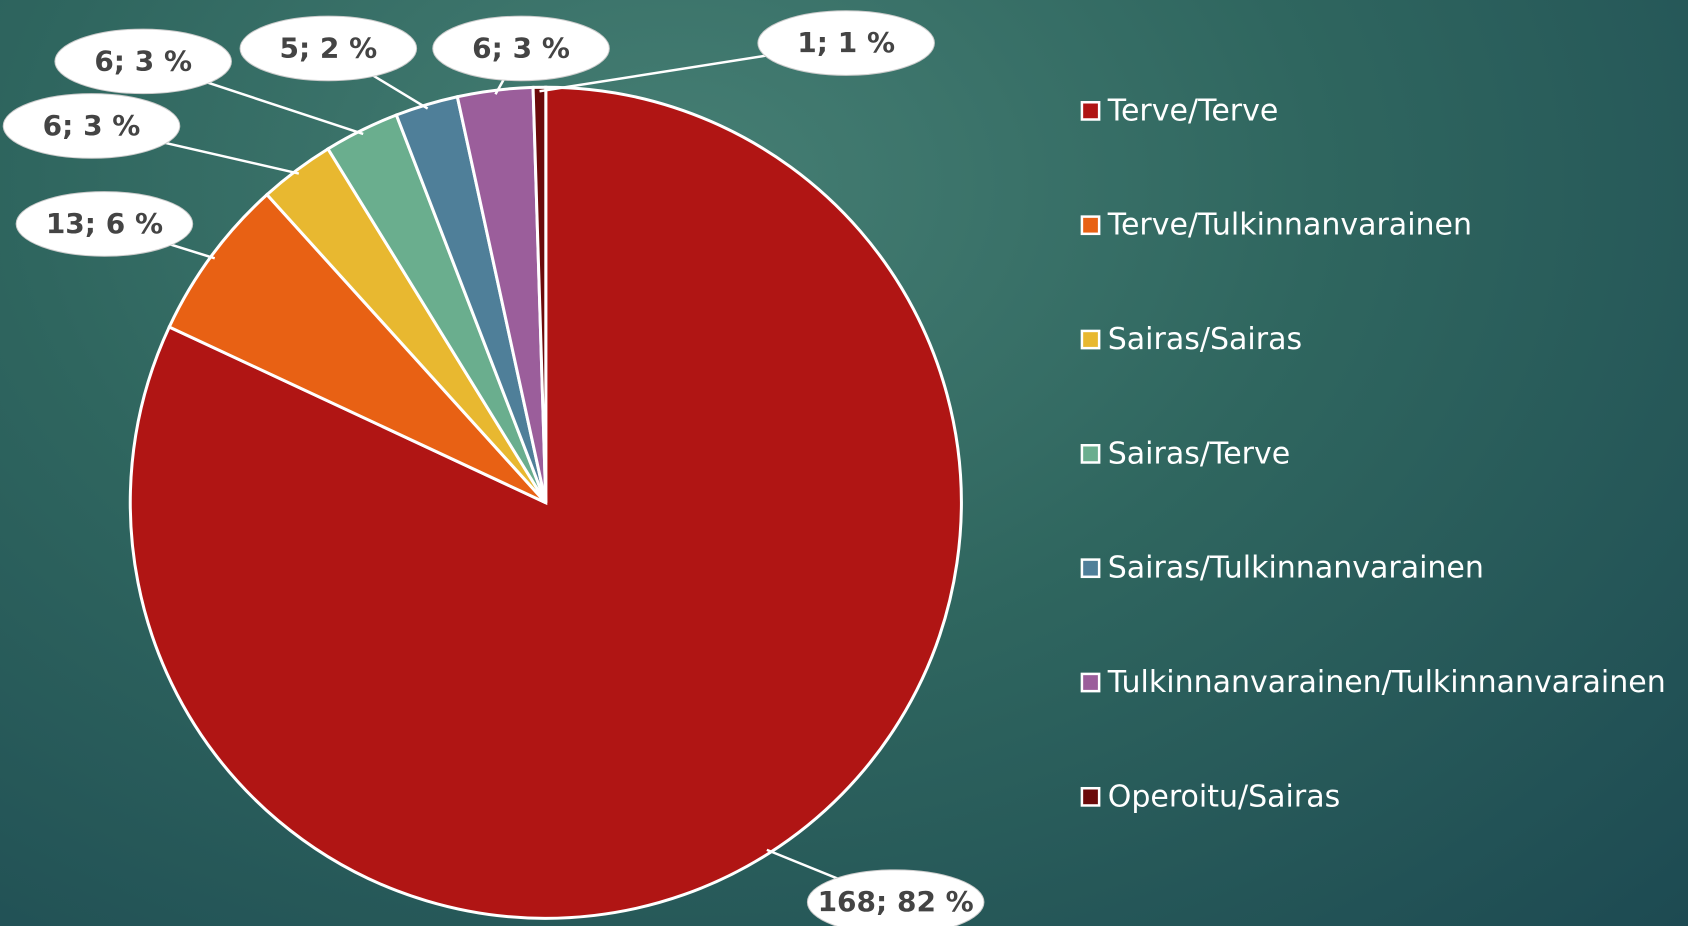 This screenshot has width=1688, height=926. I want to click on legend-label: Sairas/Sairas, so click(1205, 339).